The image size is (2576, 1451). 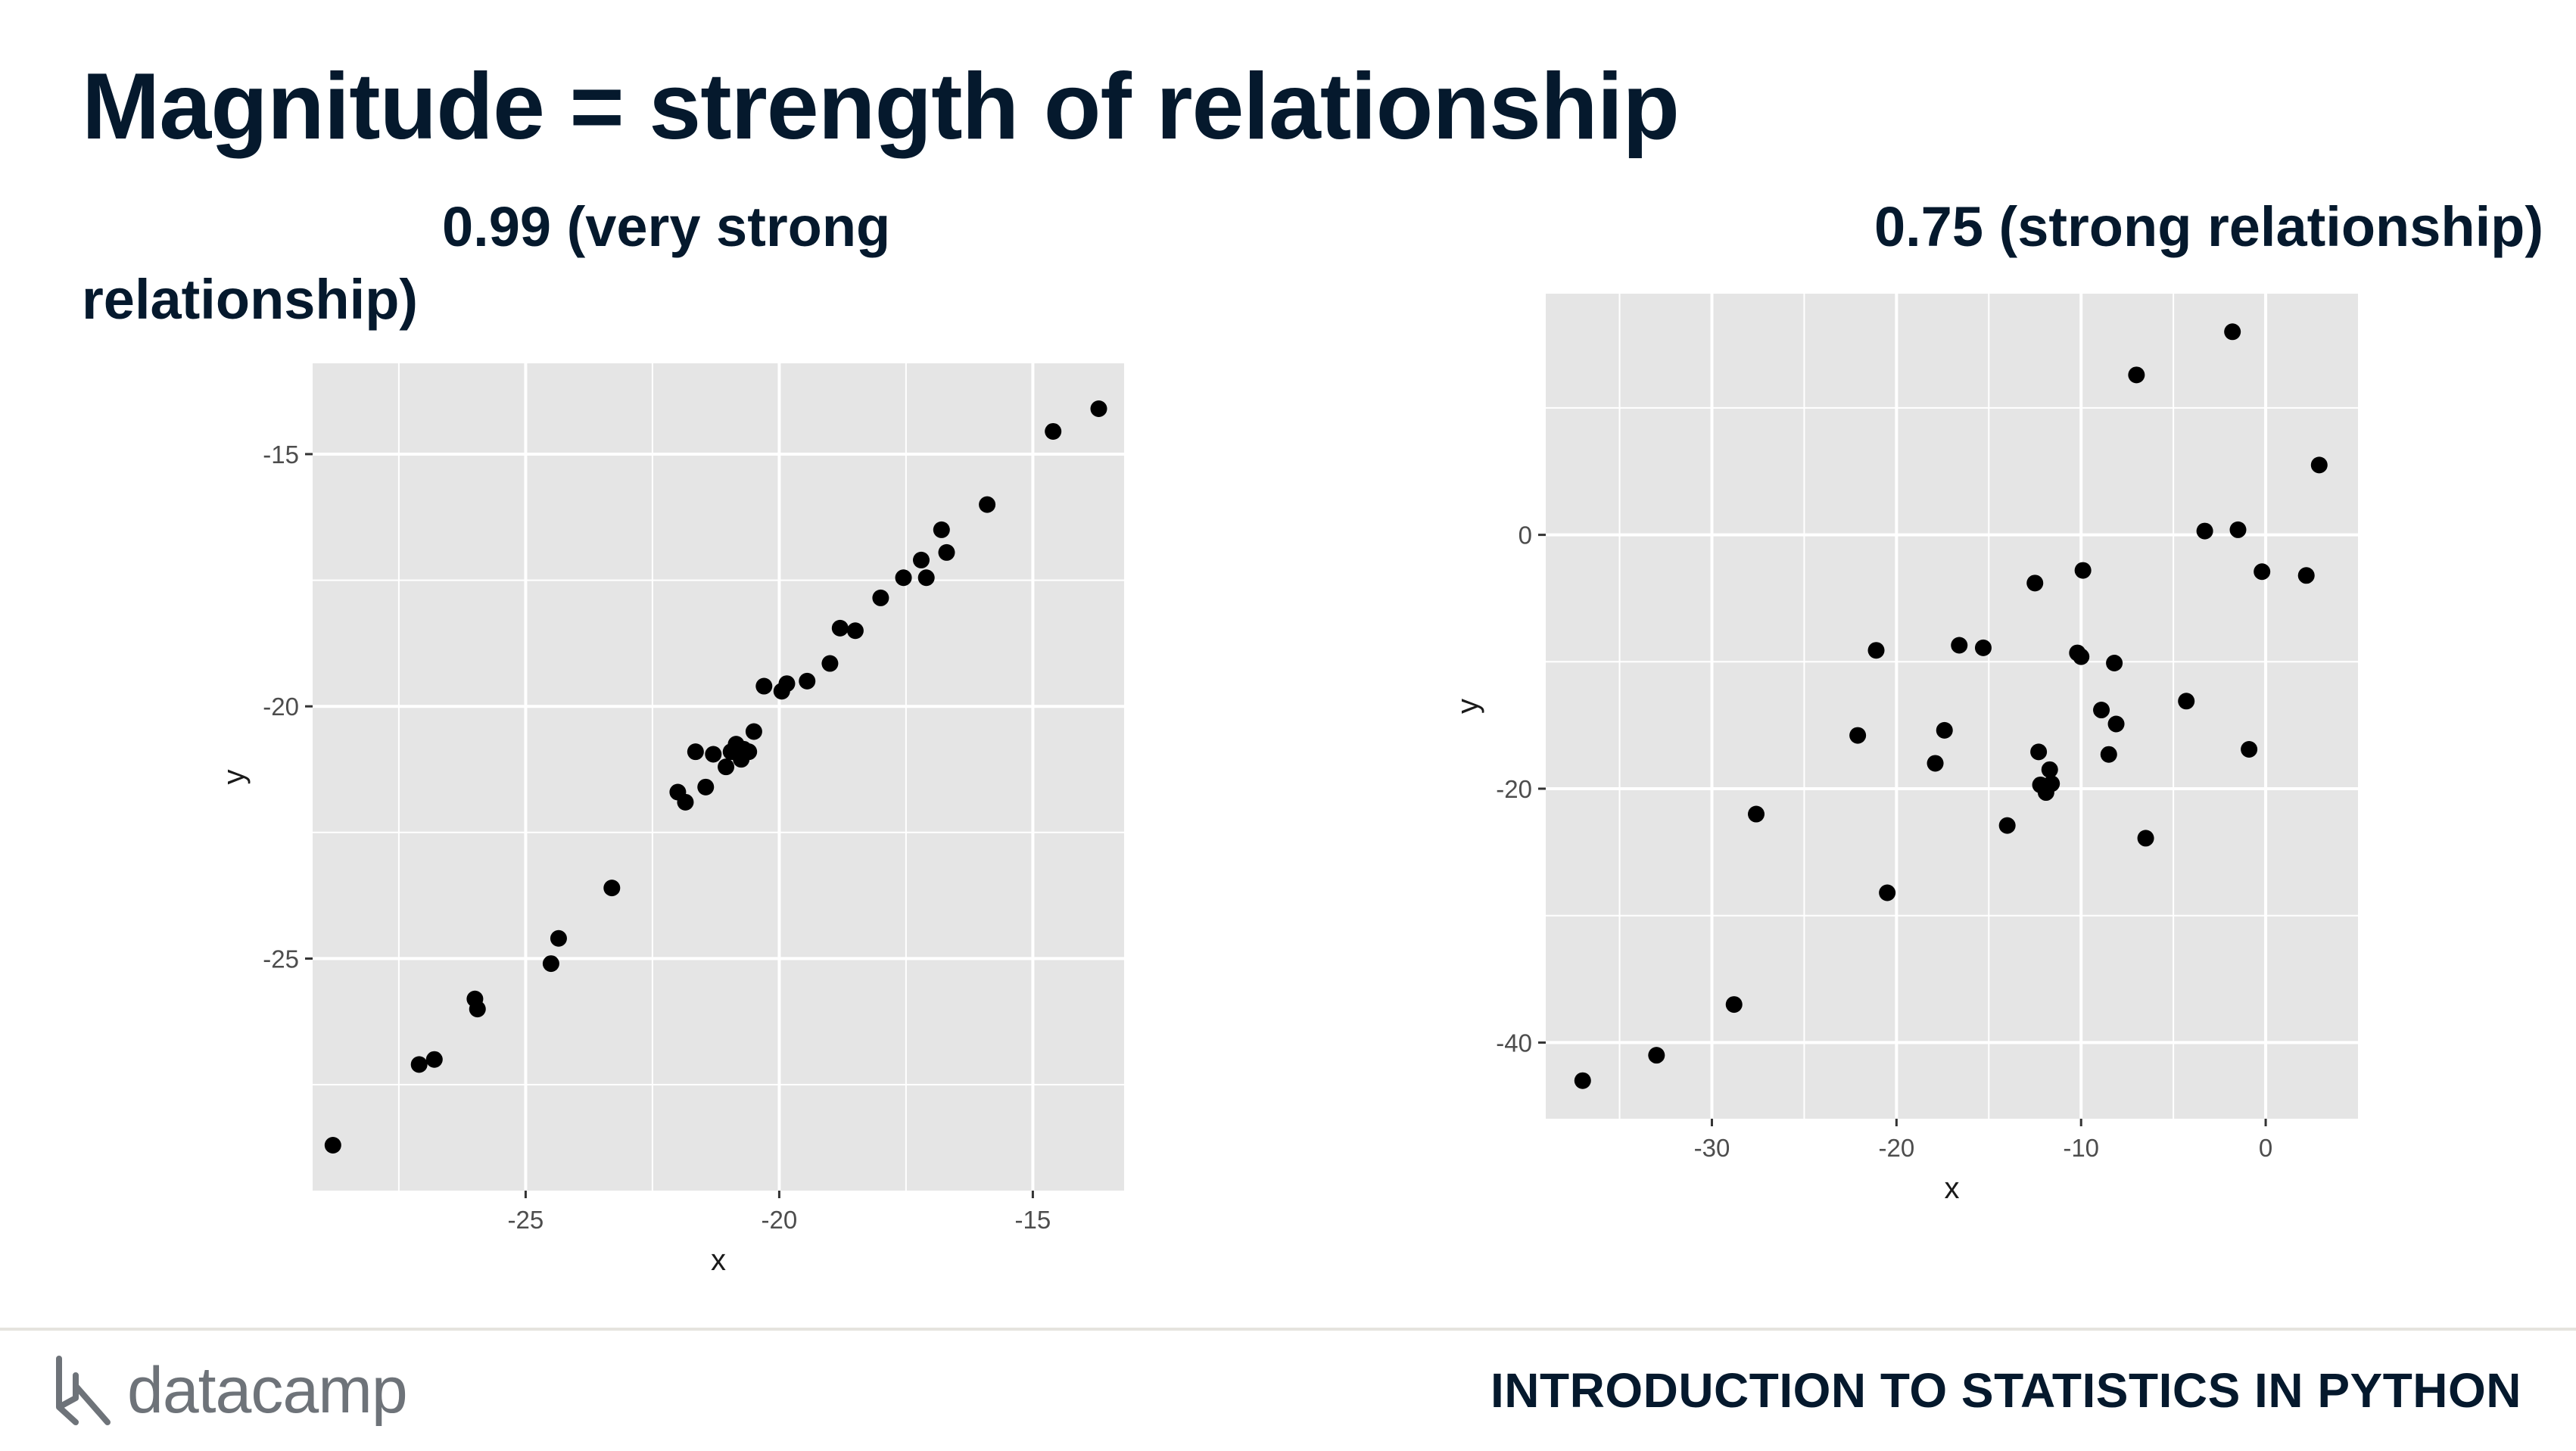 What do you see at coordinates (281, 959) in the screenshot?
I see `y-tick-label: -25` at bounding box center [281, 959].